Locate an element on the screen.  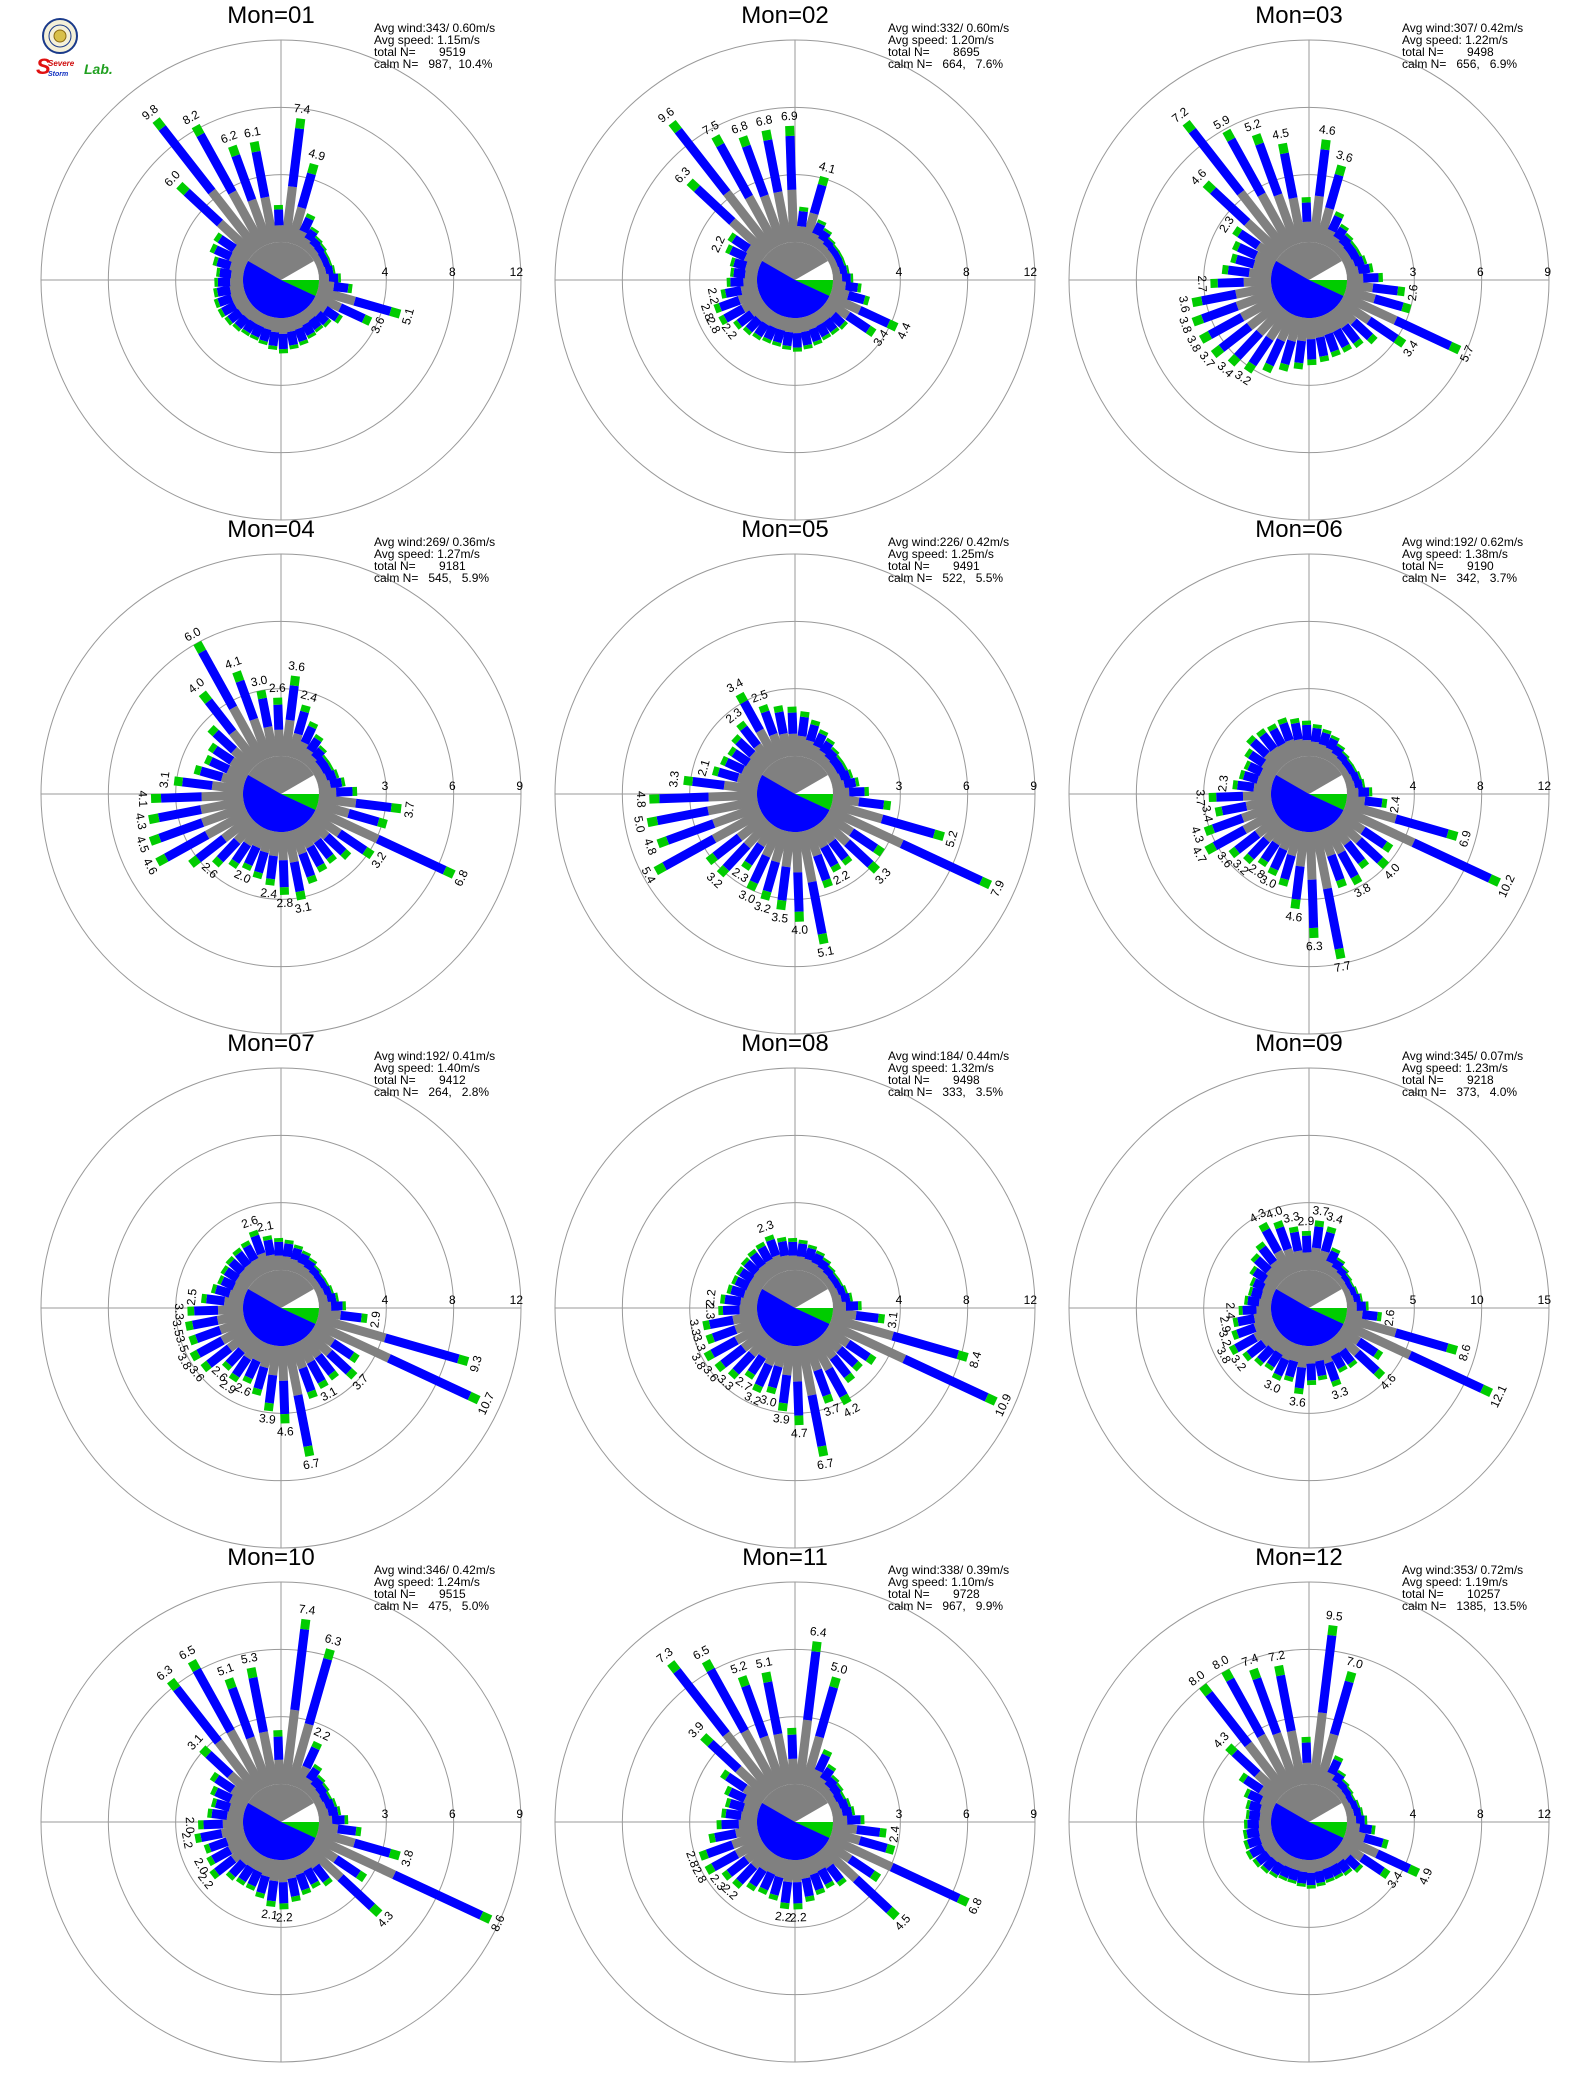
panel-title: Mon=11 is located at coordinates (785, 1557).